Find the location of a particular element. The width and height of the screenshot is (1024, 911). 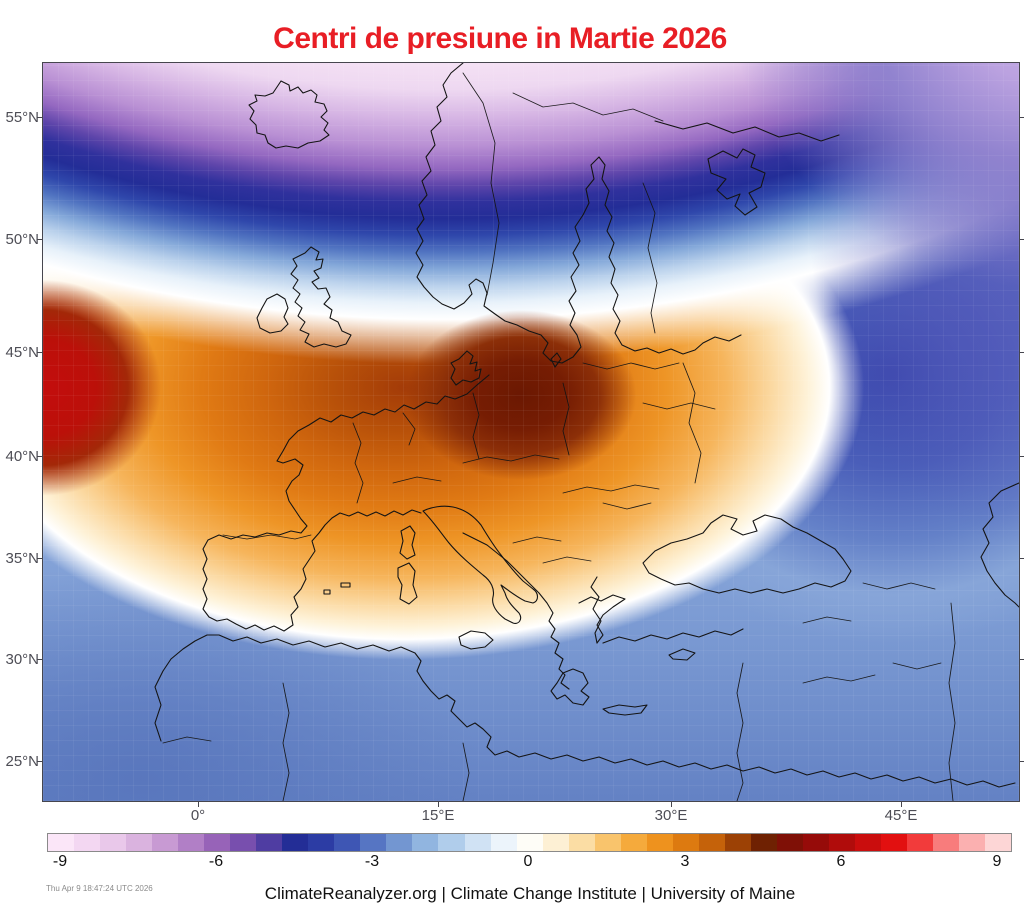

border-hungary-romania is located at coordinates (611, 489).